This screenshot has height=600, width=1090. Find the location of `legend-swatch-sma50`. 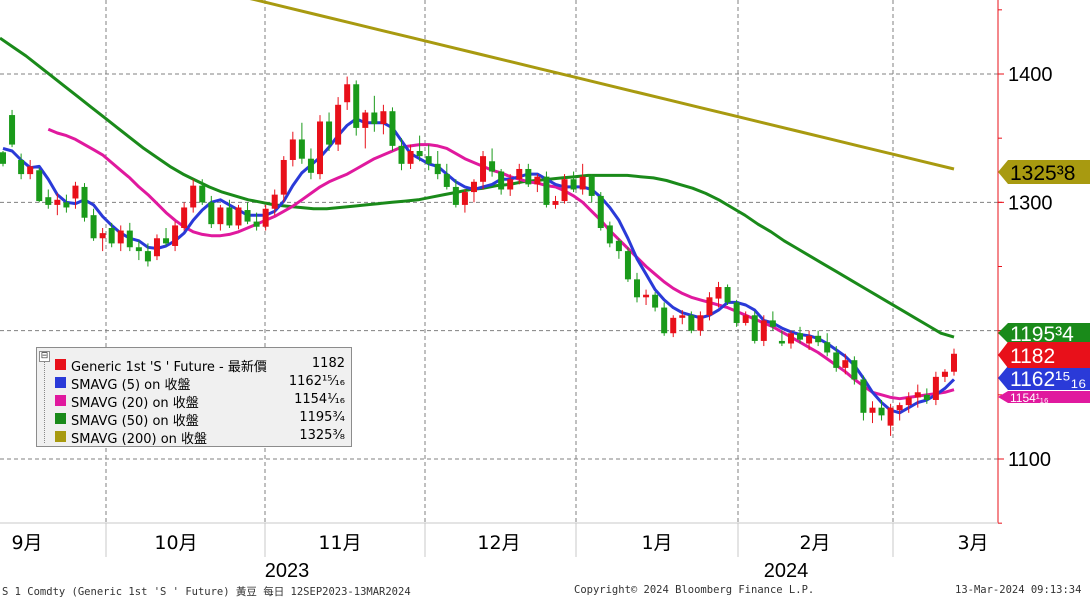

legend-swatch-sma50 is located at coordinates (60, 418).